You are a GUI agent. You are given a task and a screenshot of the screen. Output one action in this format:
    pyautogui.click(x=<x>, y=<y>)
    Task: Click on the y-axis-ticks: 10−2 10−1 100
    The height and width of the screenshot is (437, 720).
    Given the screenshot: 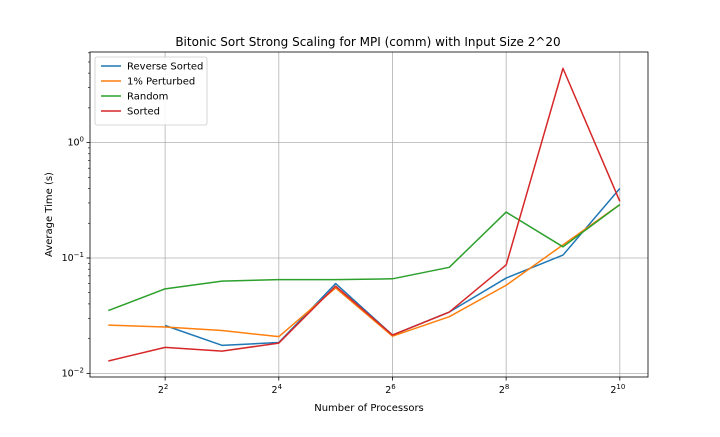 What is the action you would take?
    pyautogui.click(x=76, y=216)
    